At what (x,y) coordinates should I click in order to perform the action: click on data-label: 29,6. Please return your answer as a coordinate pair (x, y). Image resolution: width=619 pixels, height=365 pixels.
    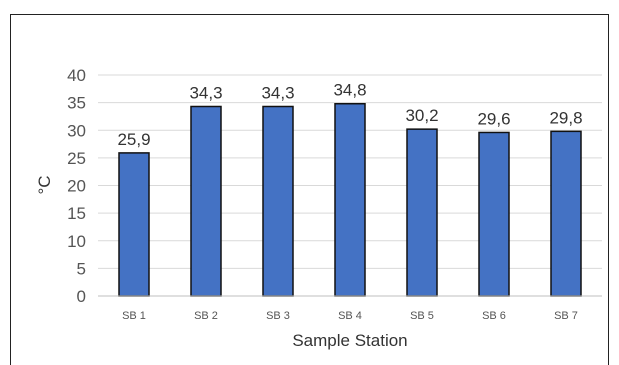
    Looking at the image, I should click on (493, 118).